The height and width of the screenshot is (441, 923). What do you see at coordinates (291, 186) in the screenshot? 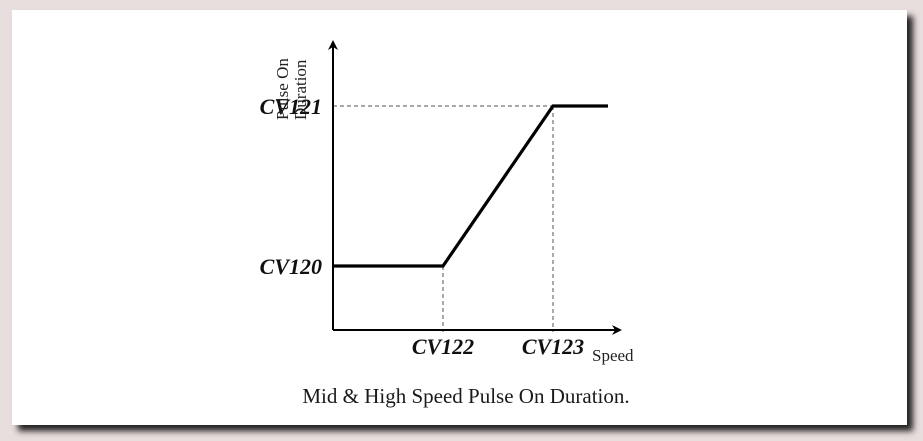
I see `y-tick-labels: CV120 CV121` at bounding box center [291, 186].